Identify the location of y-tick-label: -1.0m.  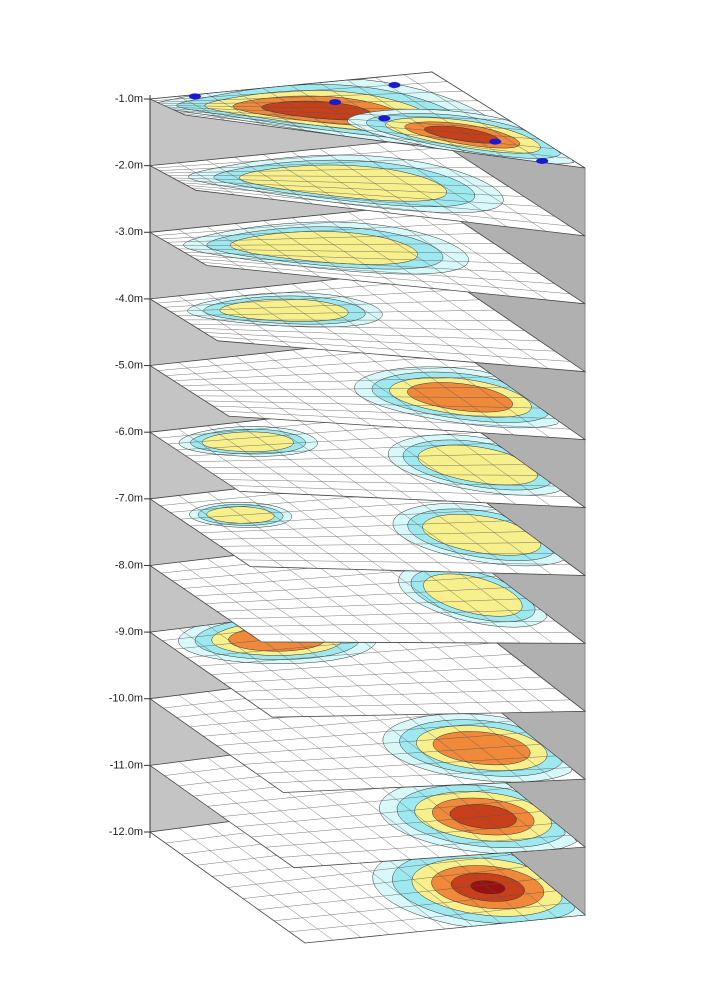
(129, 99).